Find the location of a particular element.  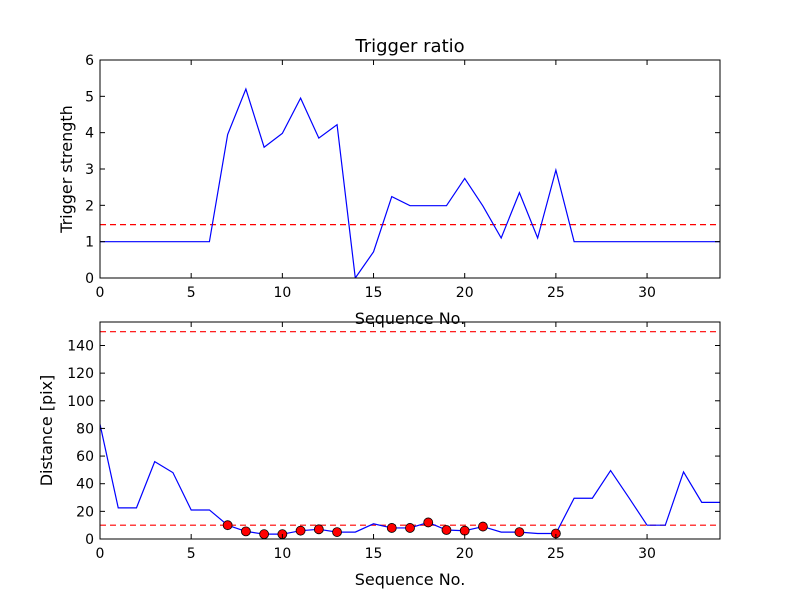

y-tick-label: 60 is located at coordinates (85, 457).